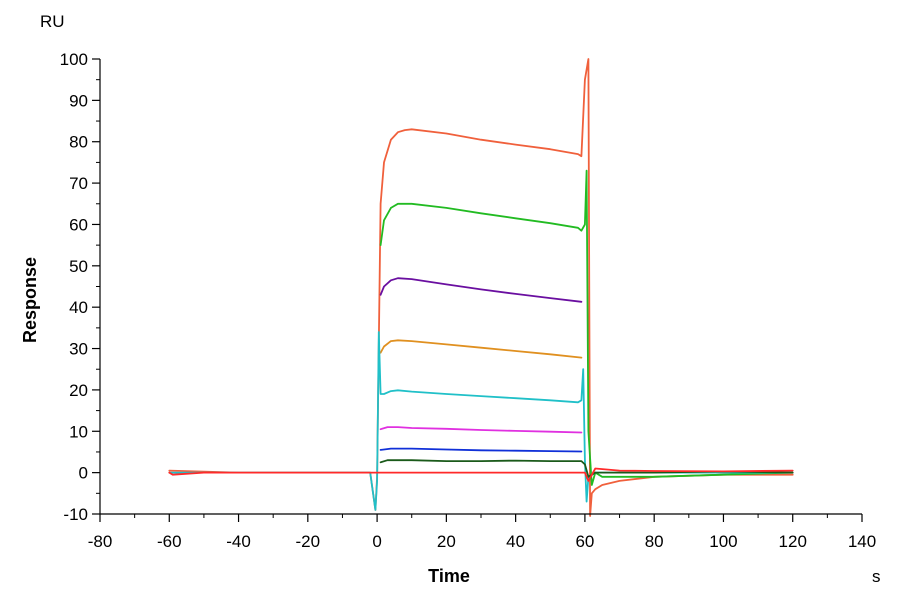 Image resolution: width=900 pixels, height=594 pixels. Describe the element at coordinates (78, 266) in the screenshot. I see `y-tick-label: 50` at that location.